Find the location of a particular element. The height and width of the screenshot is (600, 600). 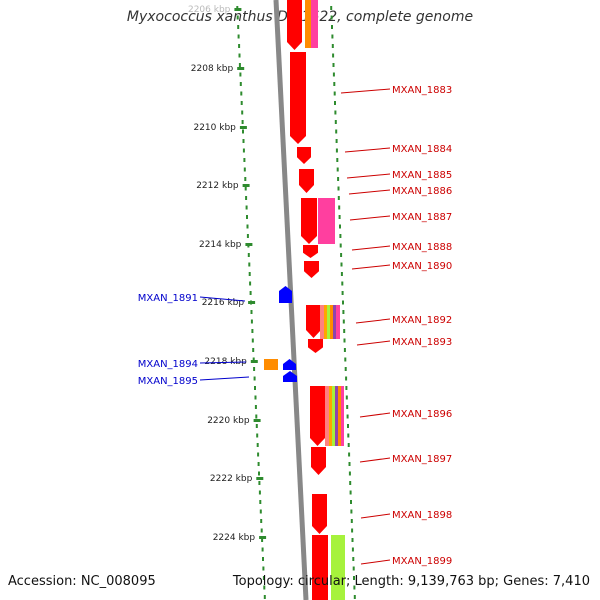

gene-label: MXAN_1886 is located at coordinates (422, 191).